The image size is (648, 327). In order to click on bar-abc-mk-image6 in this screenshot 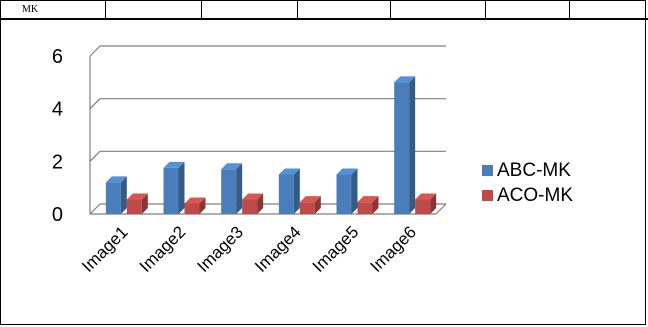, I will do `click(405, 145)`.